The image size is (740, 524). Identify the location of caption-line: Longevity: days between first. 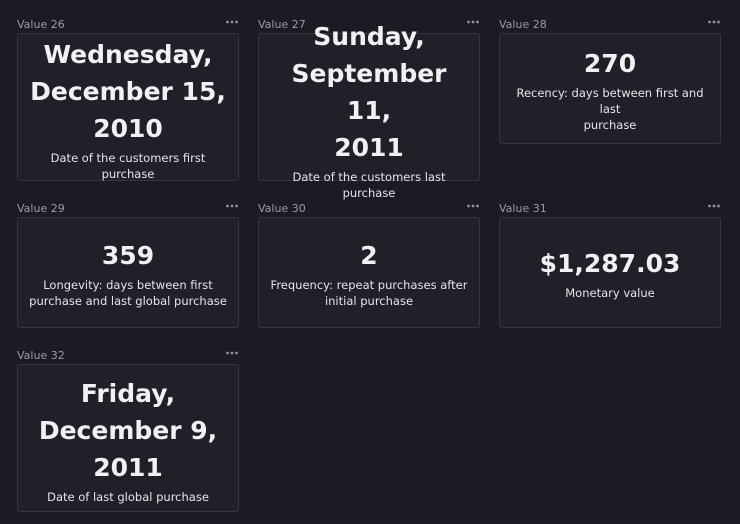
(128, 285).